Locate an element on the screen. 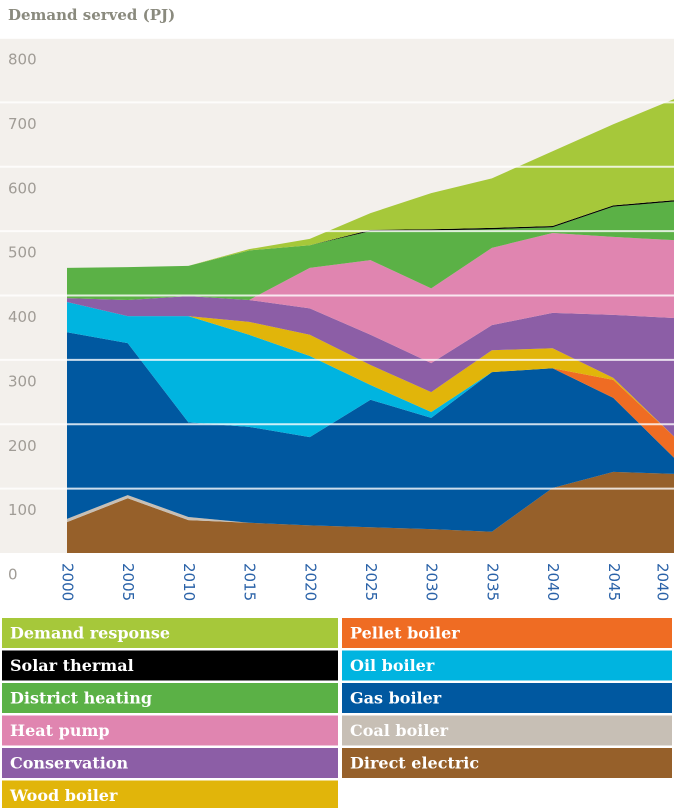 This screenshot has width=674, height=808. legend-label: Oil boiler is located at coordinates (392, 665).